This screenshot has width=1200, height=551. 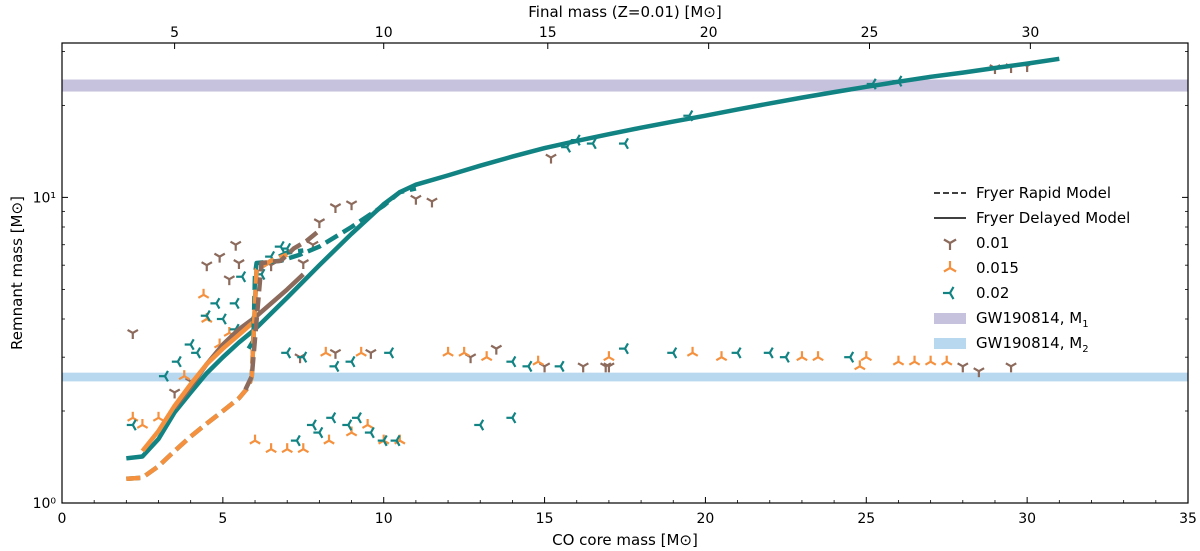 What do you see at coordinates (215, 303) in the screenshot?
I see `marker-0.02-6` at bounding box center [215, 303].